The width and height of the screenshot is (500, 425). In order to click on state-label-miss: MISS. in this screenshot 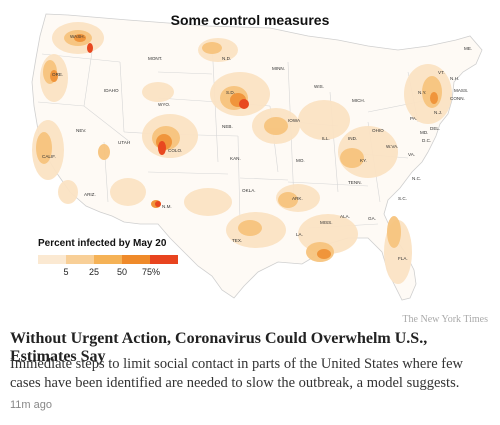, I will do `click(326, 222)`.